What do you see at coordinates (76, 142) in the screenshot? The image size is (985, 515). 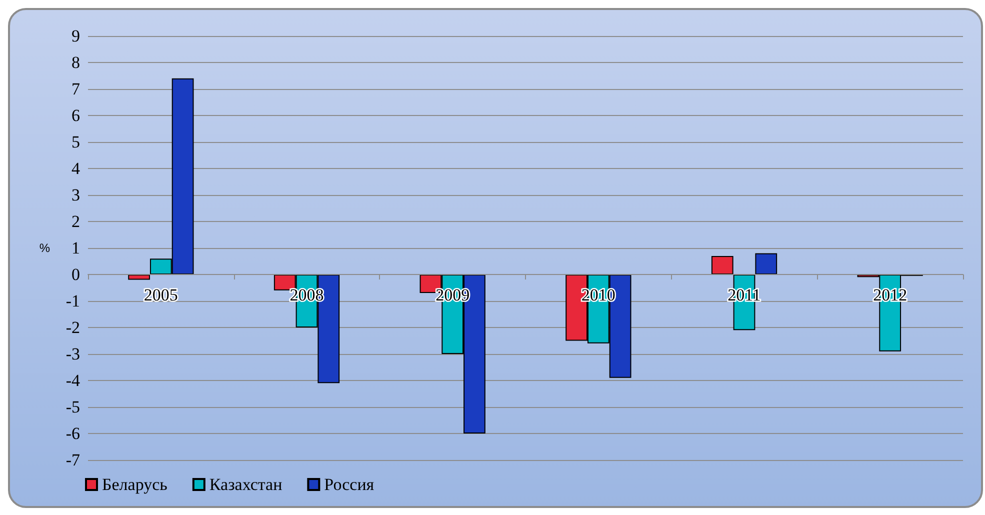 I see `y-tick-label: 5` at bounding box center [76, 142].